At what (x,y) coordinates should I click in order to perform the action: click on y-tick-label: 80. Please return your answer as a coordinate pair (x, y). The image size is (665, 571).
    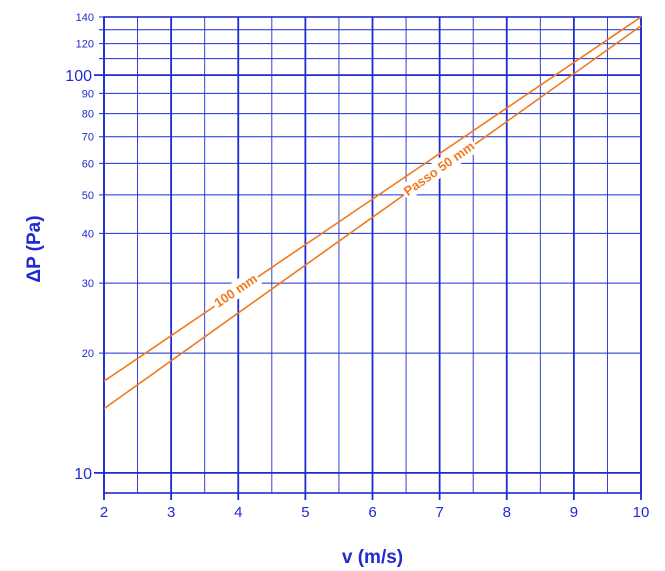
    Looking at the image, I should click on (88, 115).